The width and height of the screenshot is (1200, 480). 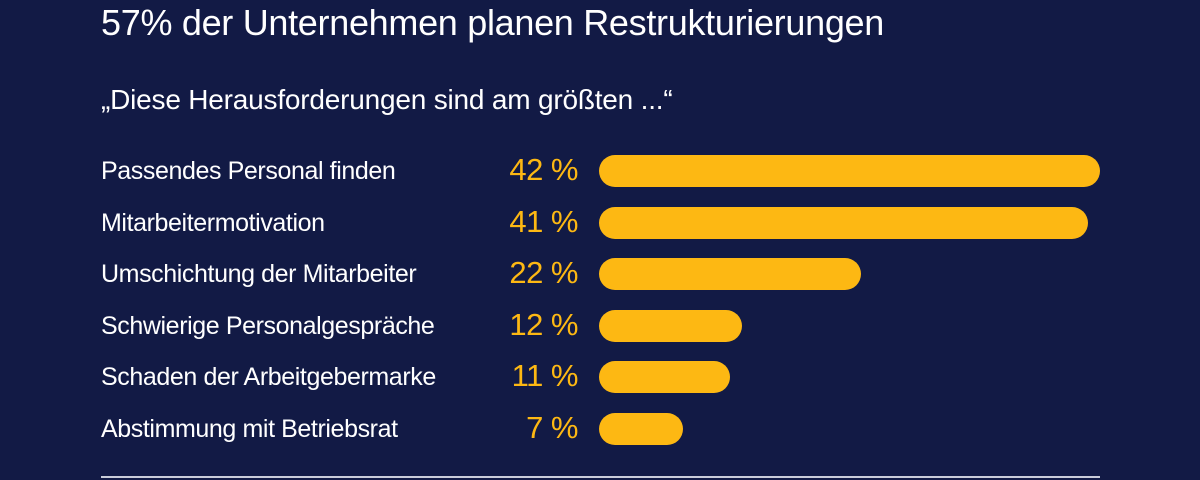 I want to click on value-label: 42 %, so click(x=543, y=169).